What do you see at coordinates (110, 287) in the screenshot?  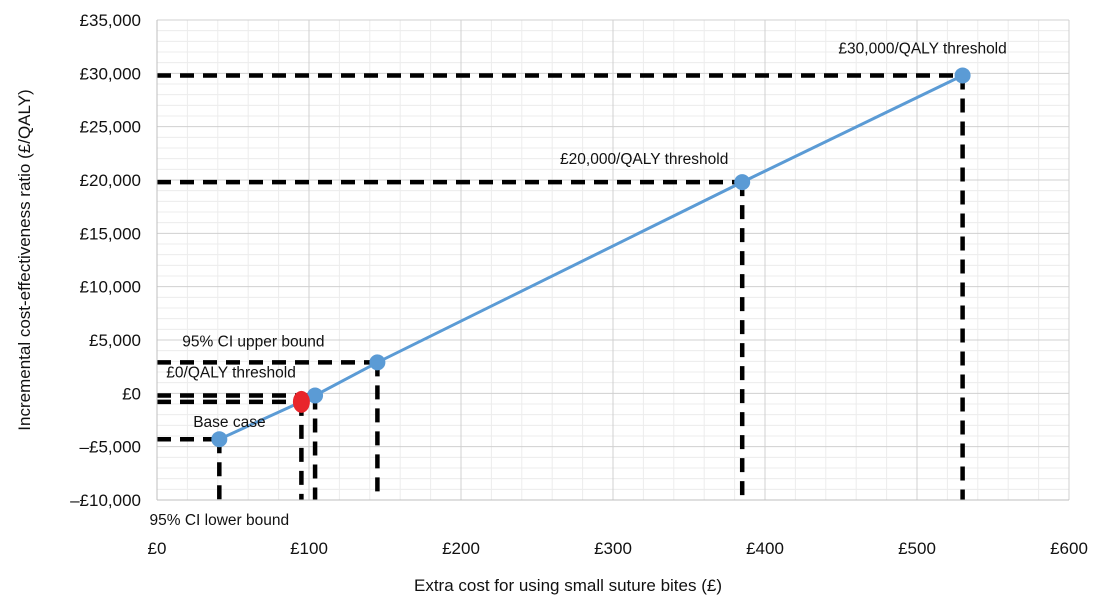 I see `y-tick-label: £10,000` at bounding box center [110, 287].